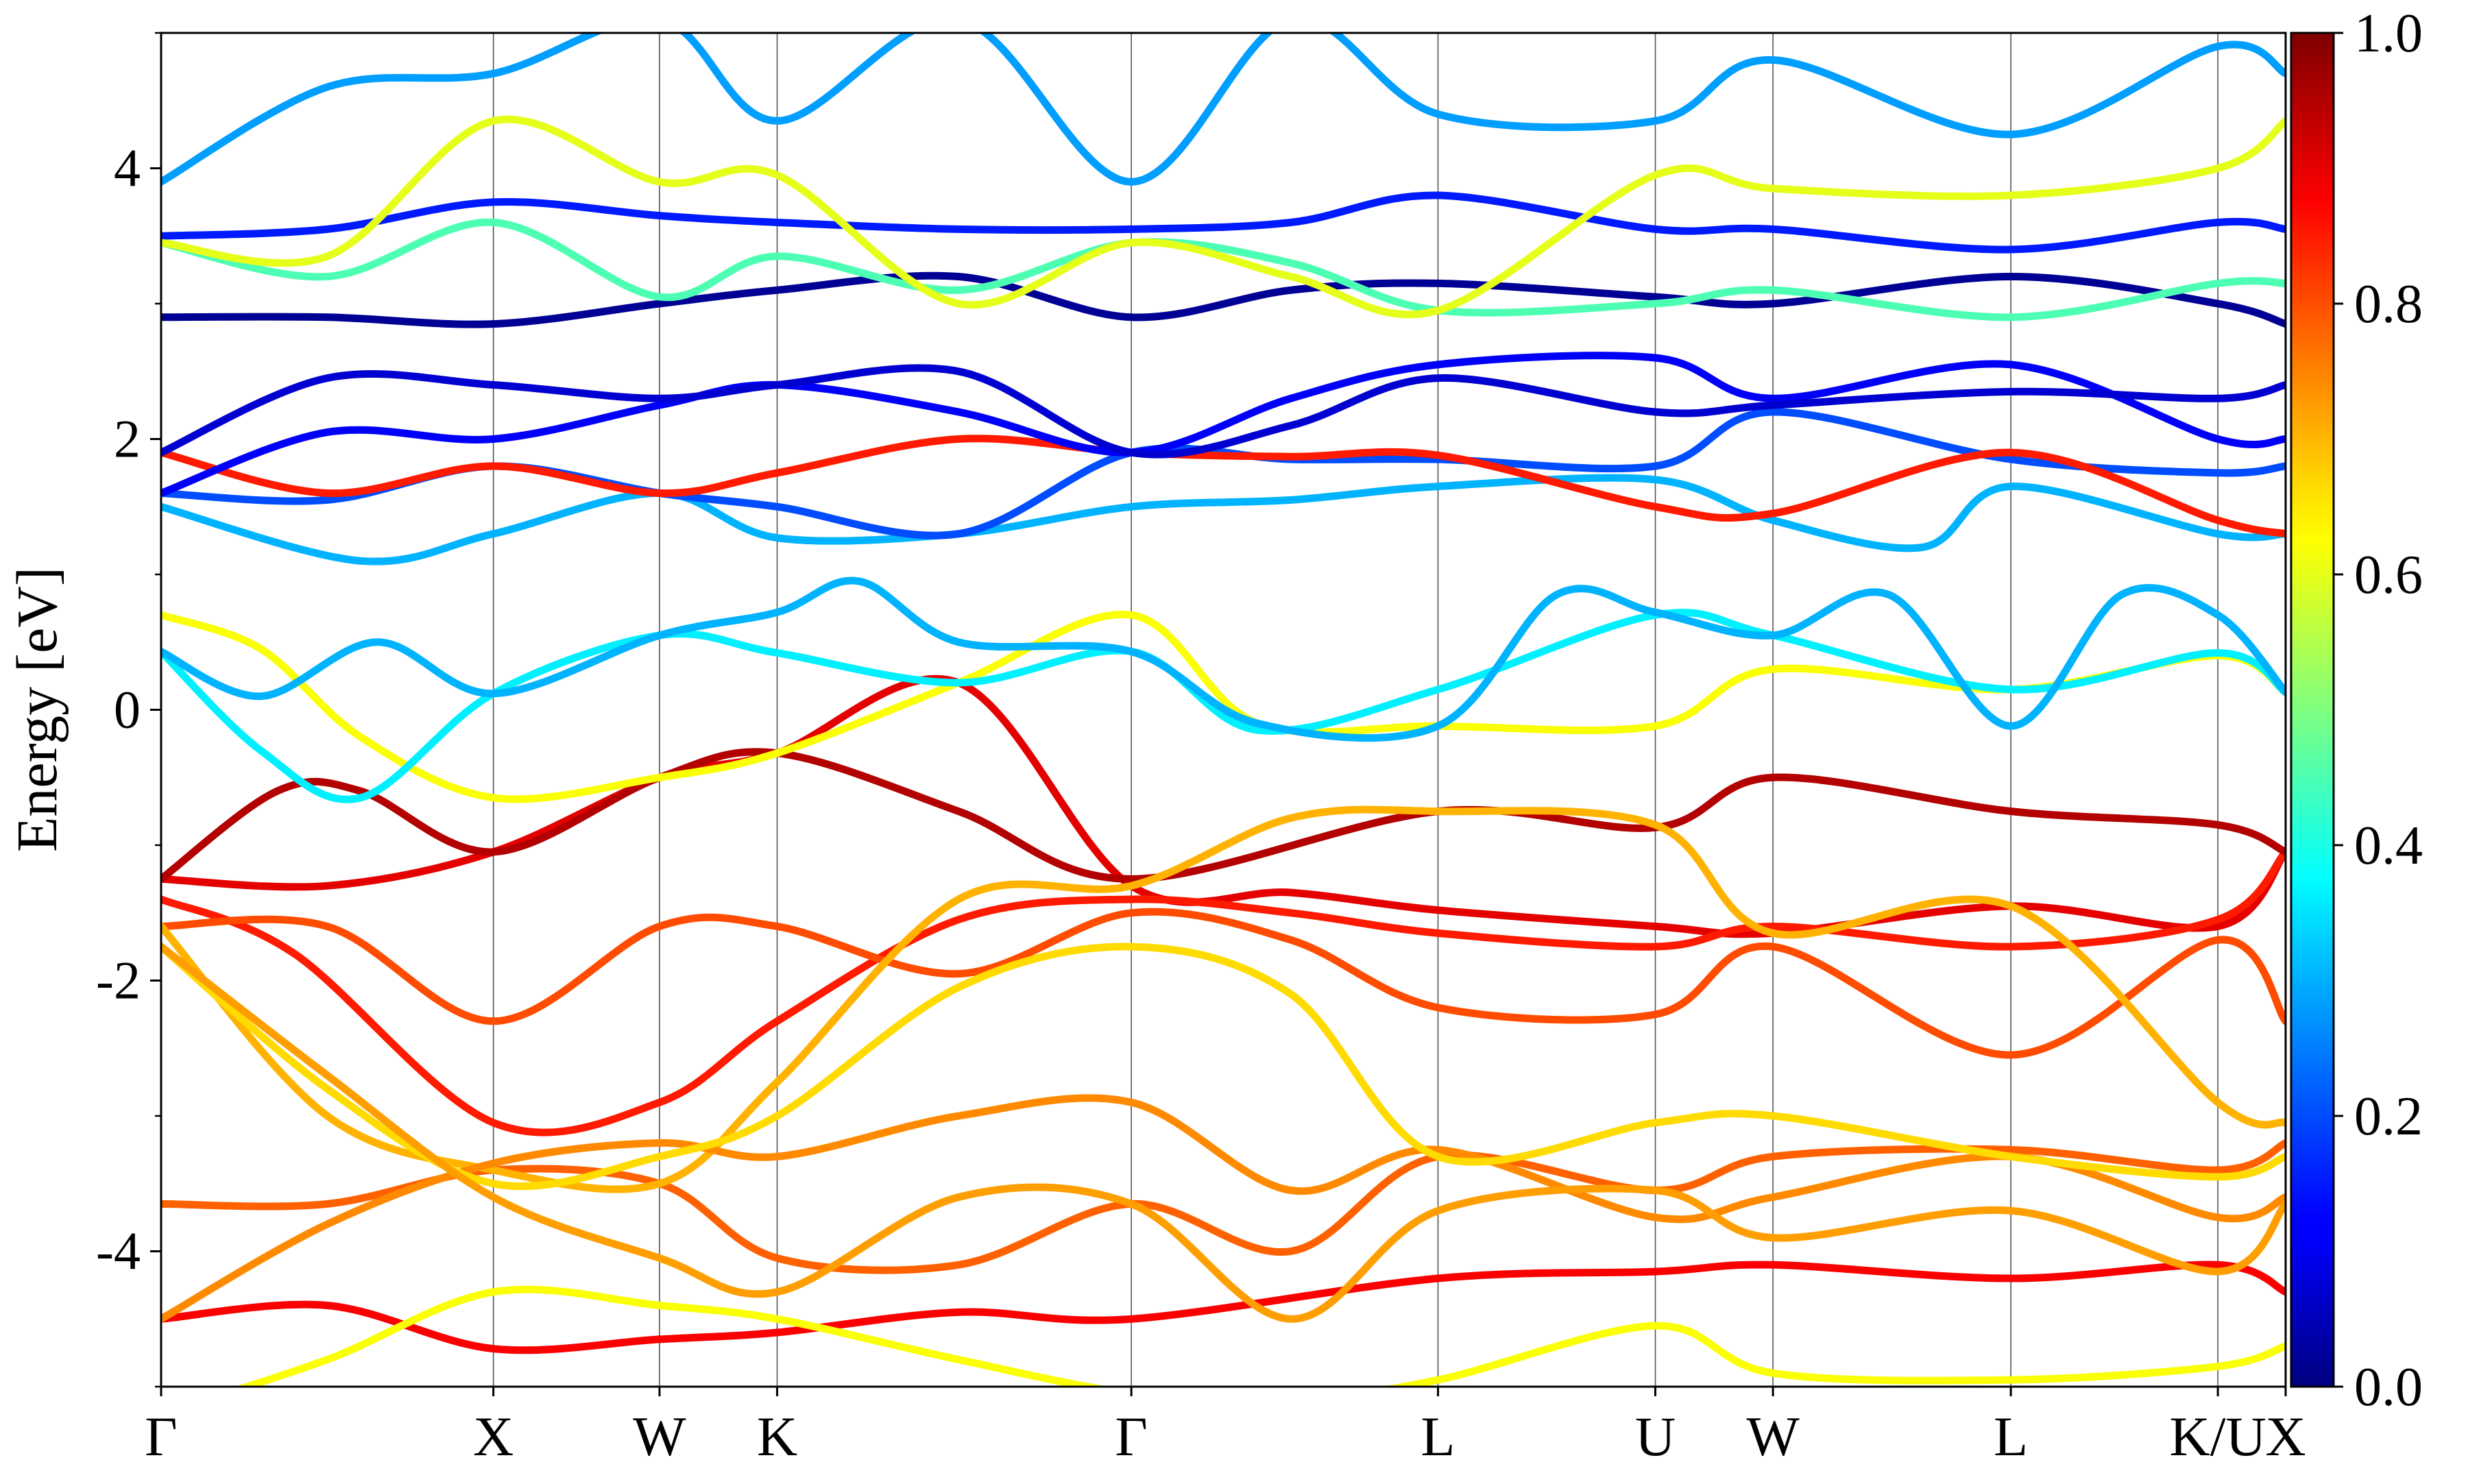  Describe the element at coordinates (2379, 710) in the screenshot. I see `colorbar-axis: 0.0 0.2 0.4 0.6 0.8 1.0` at that location.